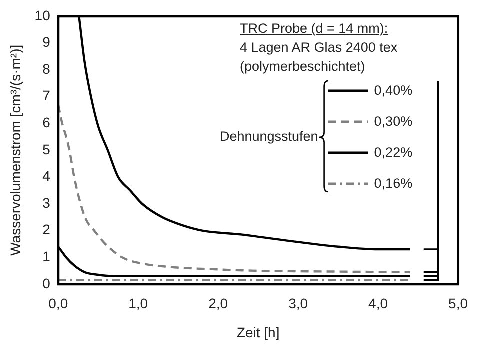  I want to click on legend-title: Dehnungsstufen, so click(269, 136).